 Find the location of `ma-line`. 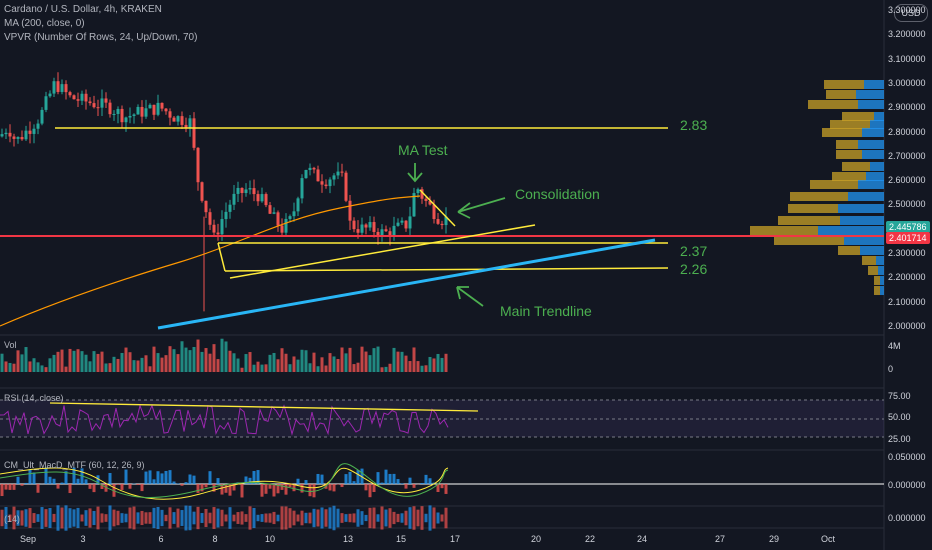

ma-line is located at coordinates (210, 261).